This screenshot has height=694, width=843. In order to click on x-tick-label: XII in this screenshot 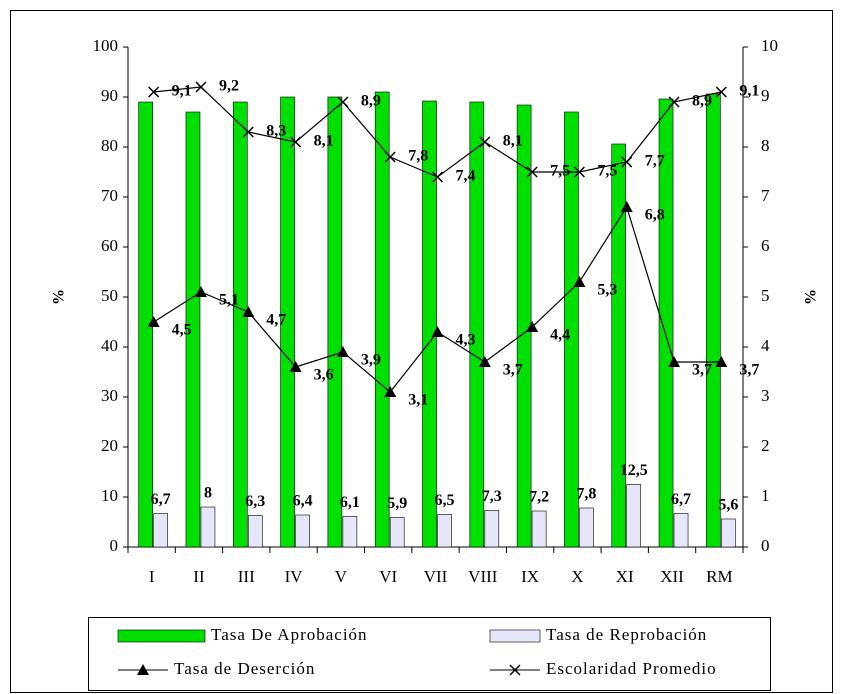, I will do `click(672, 576)`.